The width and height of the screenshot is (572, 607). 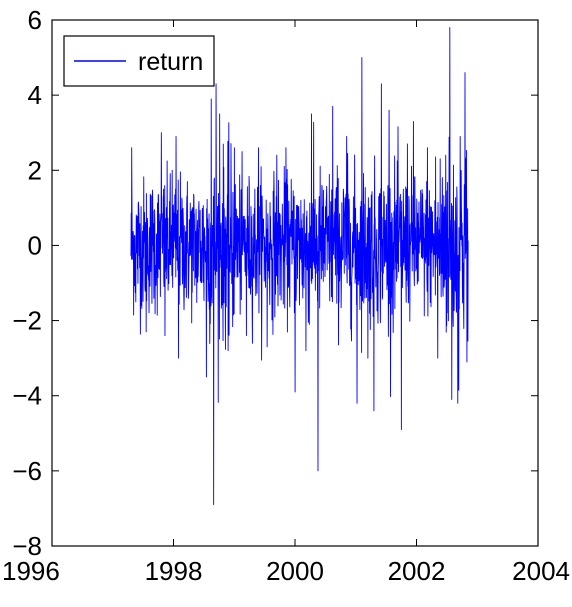 I want to click on y-tick-label: −2, so click(x=27, y=321).